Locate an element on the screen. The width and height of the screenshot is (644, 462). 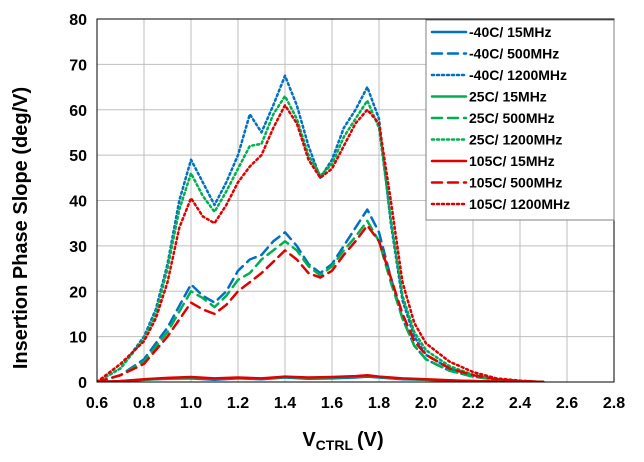
y-tick-label: 20 is located at coordinates (78, 292).